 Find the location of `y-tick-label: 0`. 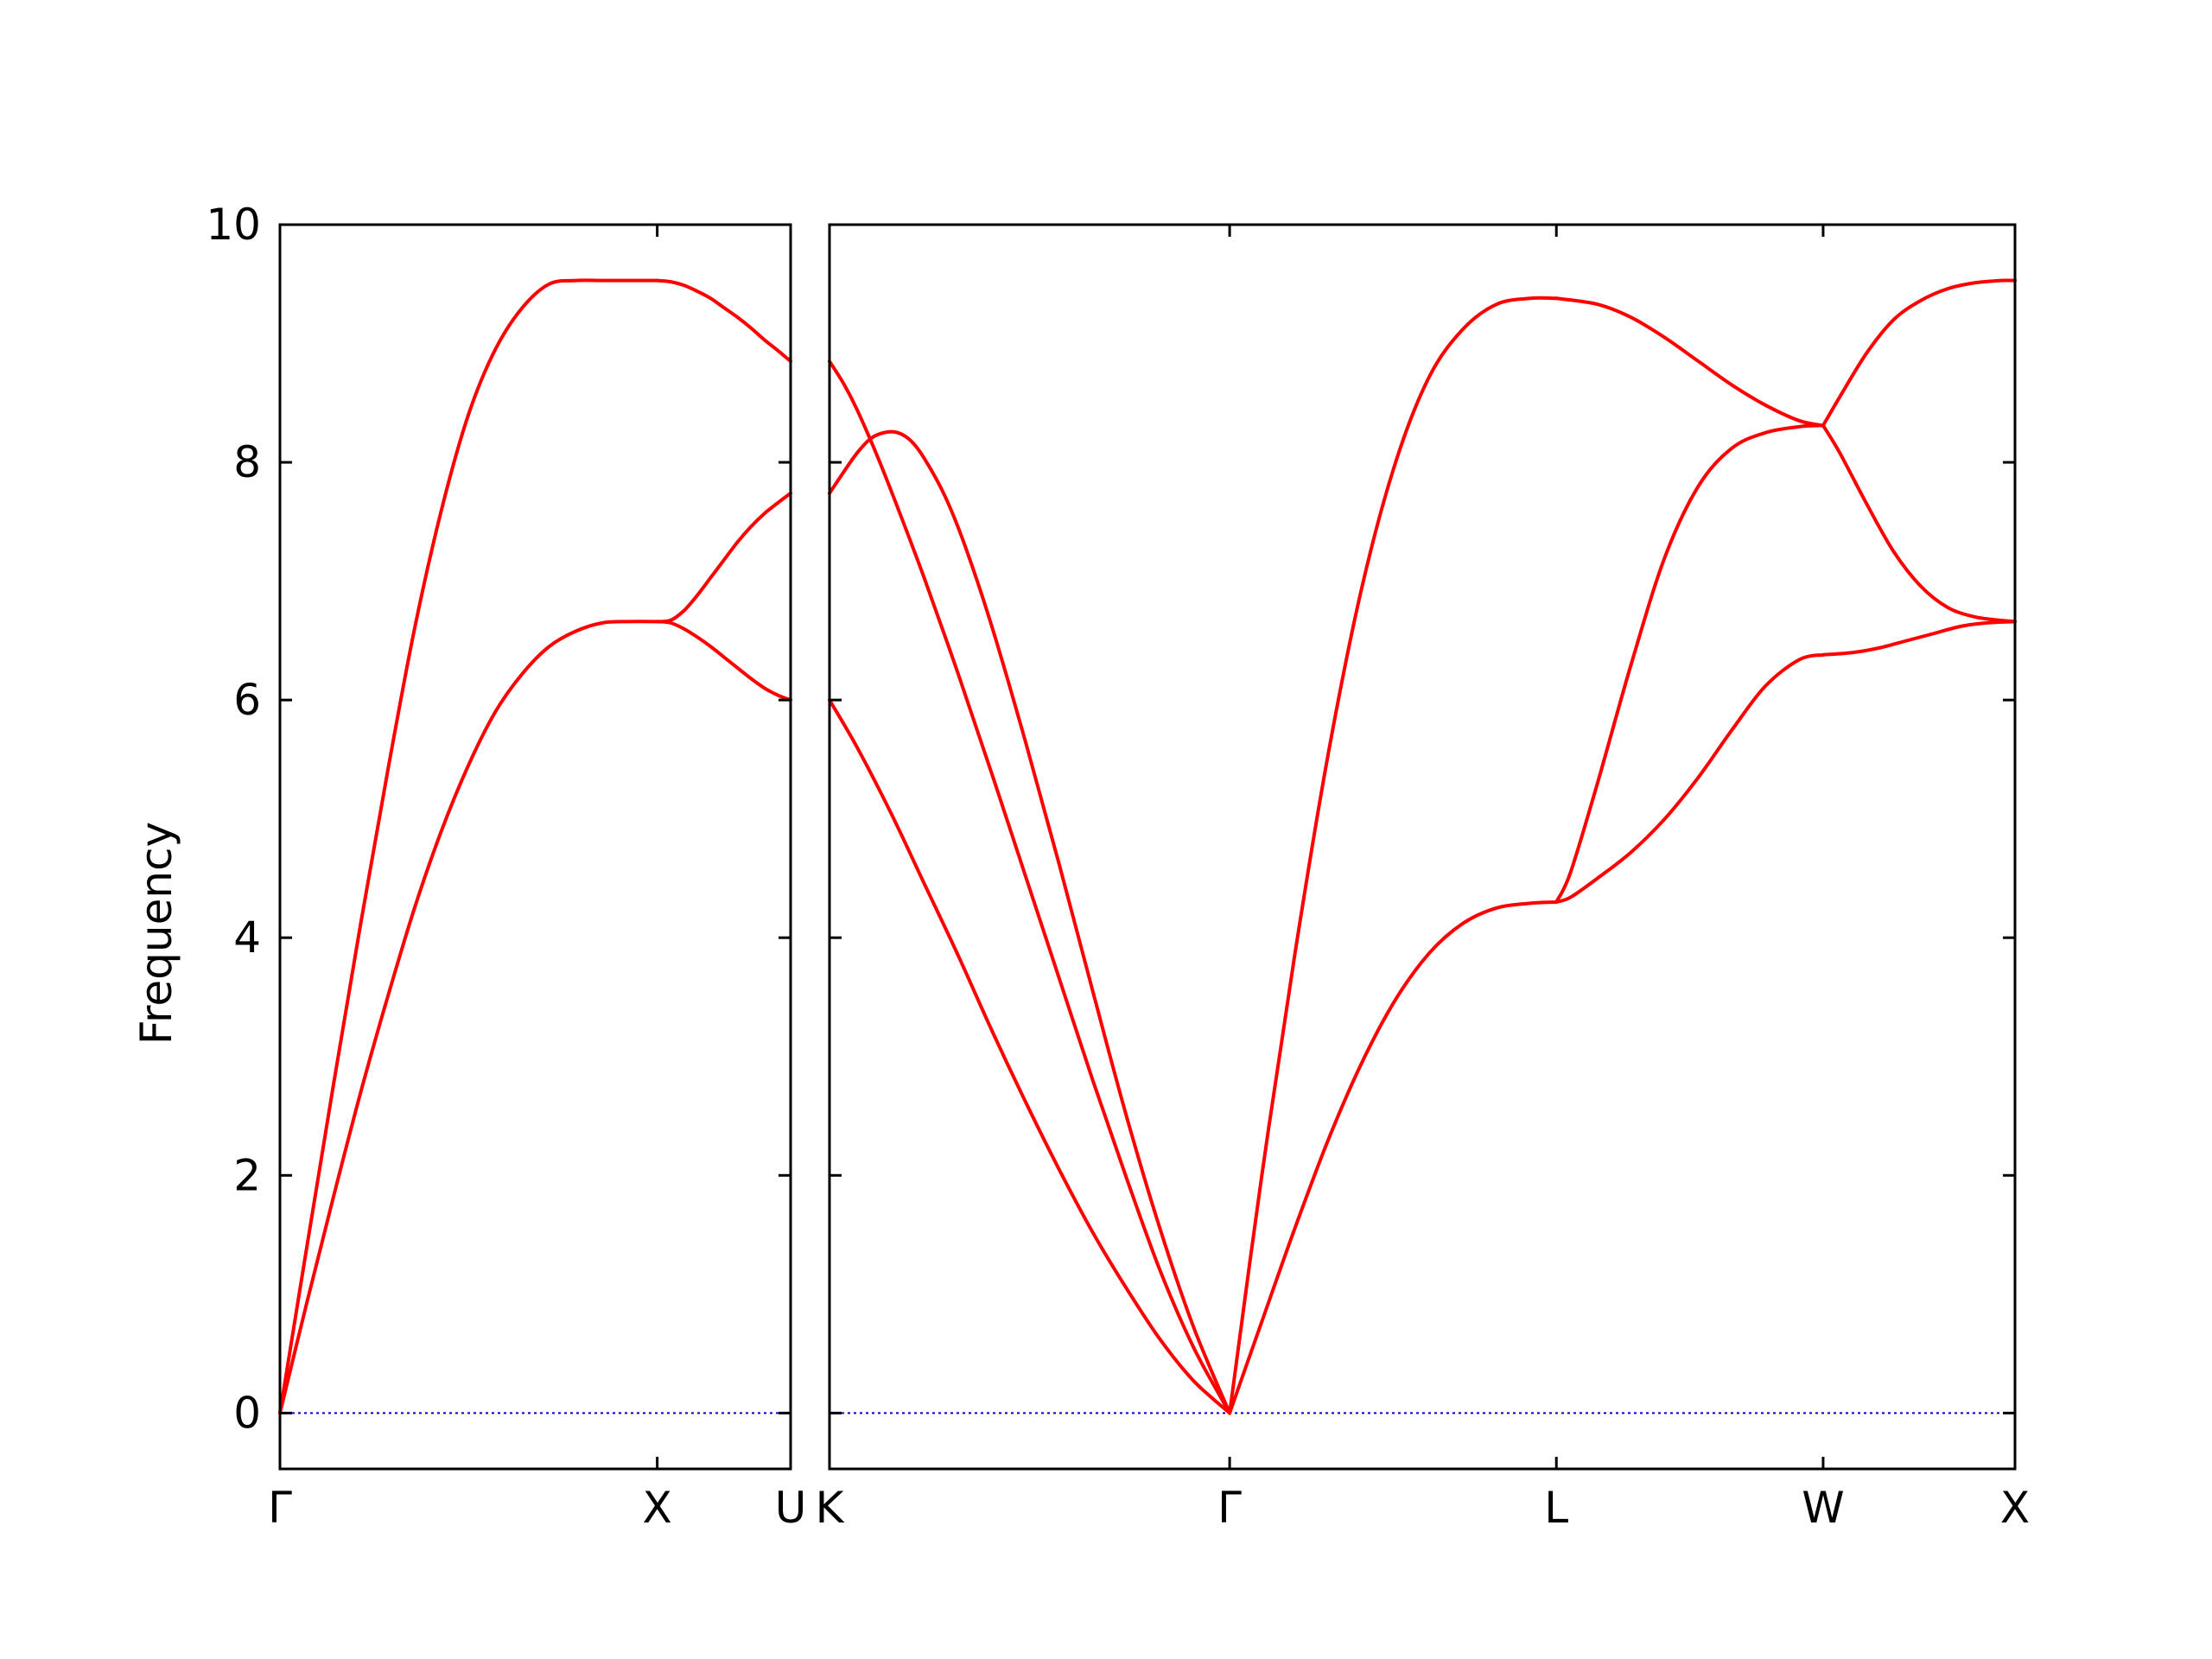

y-tick-label: 0 is located at coordinates (247, 1413).